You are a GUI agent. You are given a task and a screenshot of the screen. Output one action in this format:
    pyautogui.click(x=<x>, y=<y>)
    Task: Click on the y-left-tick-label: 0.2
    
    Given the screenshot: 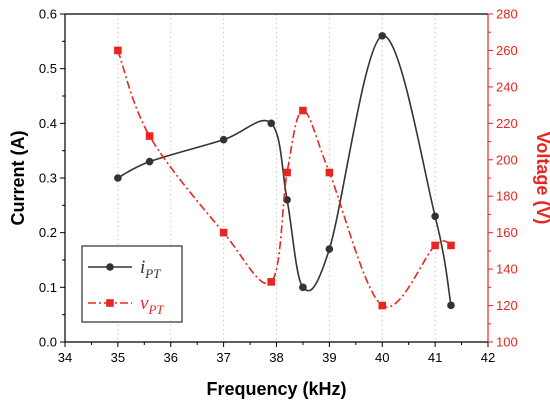 What is the action you would take?
    pyautogui.click(x=48, y=232)
    